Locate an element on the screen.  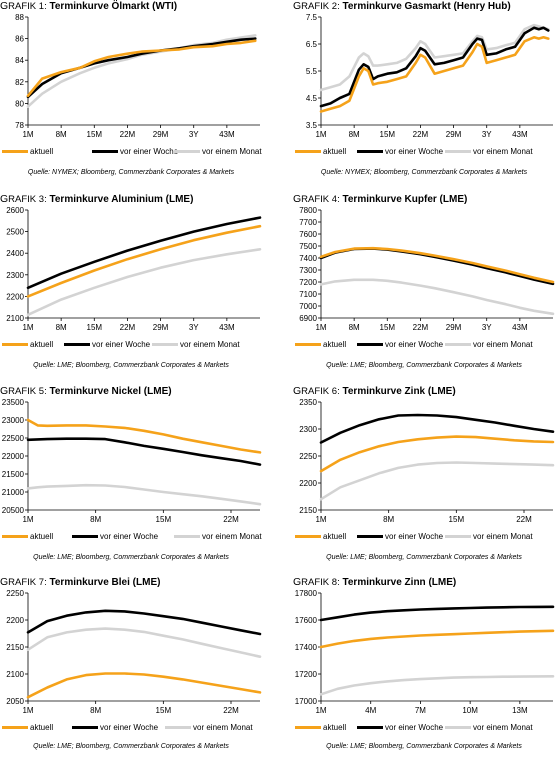
y-tick-label: 17000 is located at coordinates (306, 701).